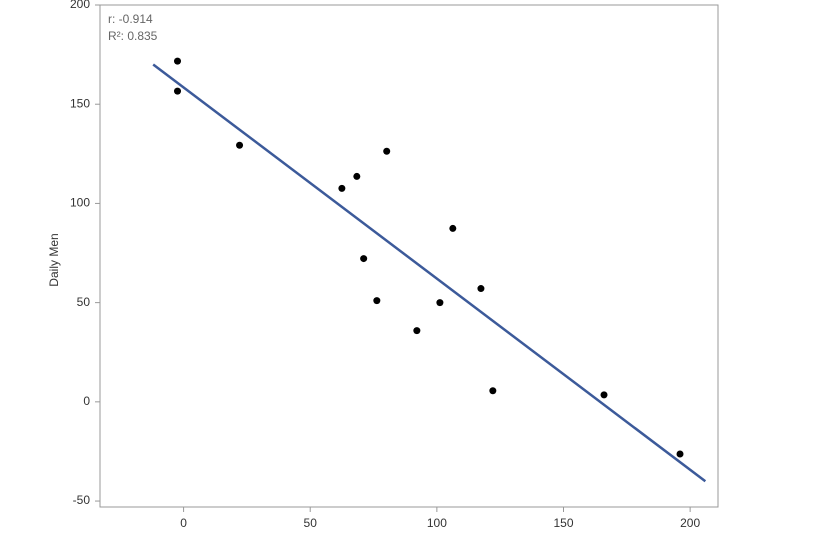 The image size is (822, 537). I want to click on y-tick-label: 150, so click(80, 103).